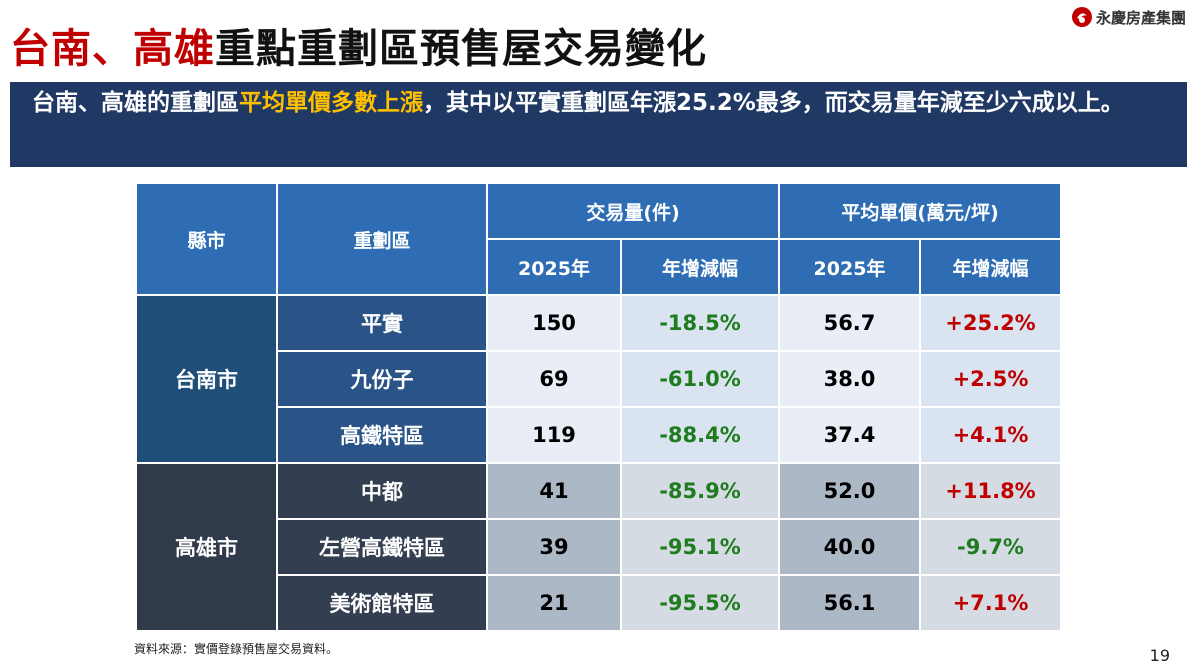 The width and height of the screenshot is (1200, 671). Describe the element at coordinates (382, 603) in the screenshot. I see `district-cell: 美術館特區` at that location.